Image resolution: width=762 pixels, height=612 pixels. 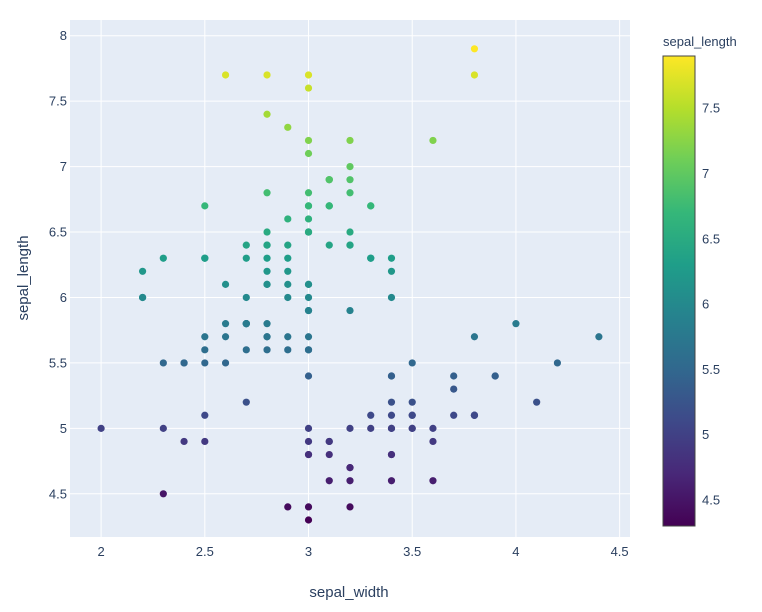 I want to click on colorbar-tick-label: 7, so click(x=705, y=173).